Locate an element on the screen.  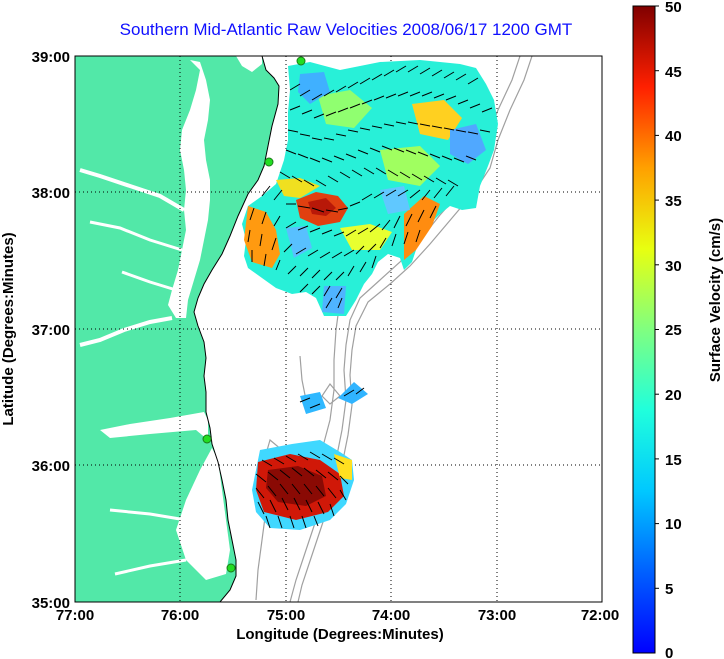
x-axis-label: Longitude (Degrees:Minutes) is located at coordinates (340, 634).